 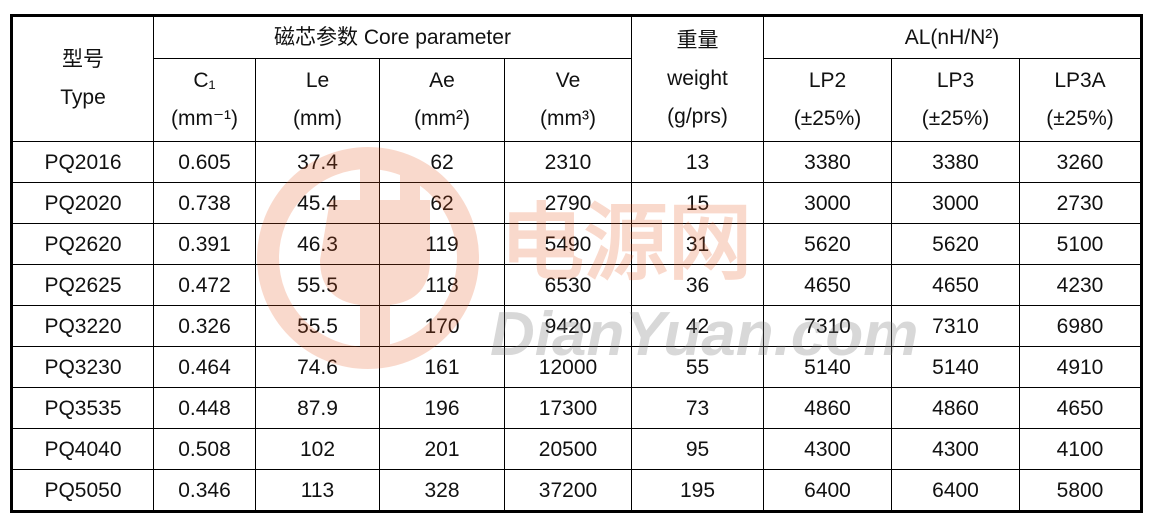 I want to click on value-cell: 17300, so click(x=568, y=408).